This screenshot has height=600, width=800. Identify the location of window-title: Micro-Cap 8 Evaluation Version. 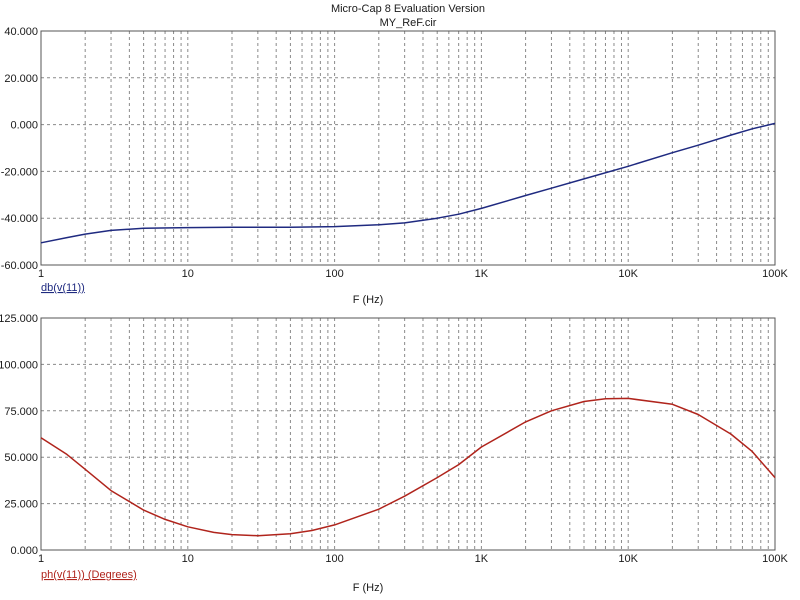
(408, 9).